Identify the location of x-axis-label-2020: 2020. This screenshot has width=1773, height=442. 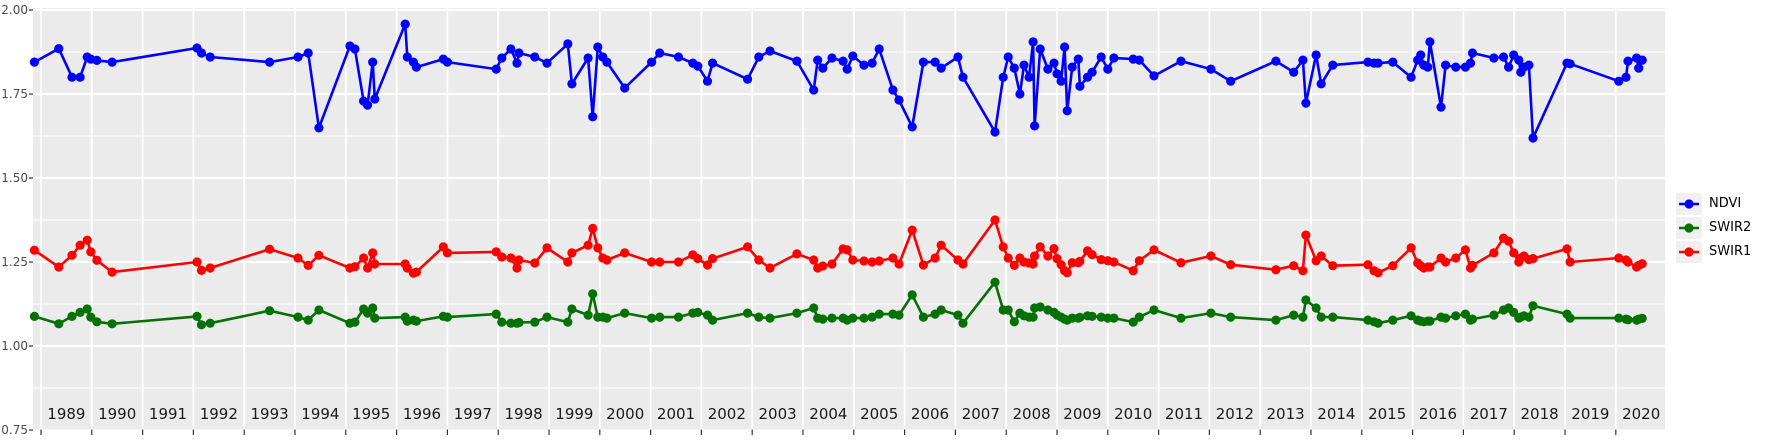
(1641, 414).